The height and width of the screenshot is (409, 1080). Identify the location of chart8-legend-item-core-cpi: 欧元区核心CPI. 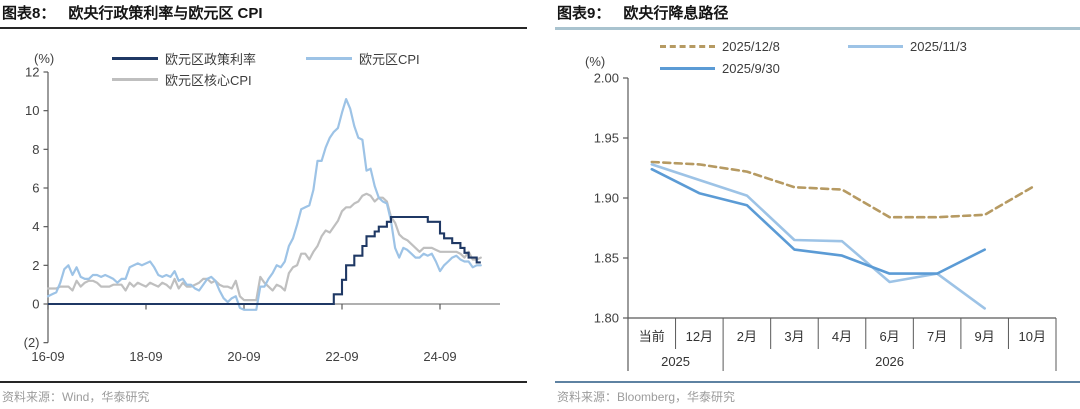
(182, 79).